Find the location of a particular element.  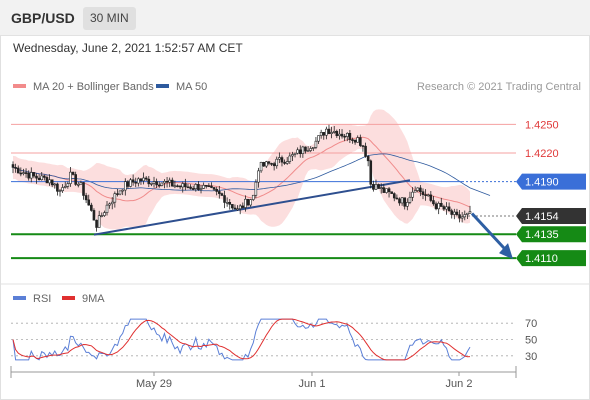

ma20-line is located at coordinates (241, 172).